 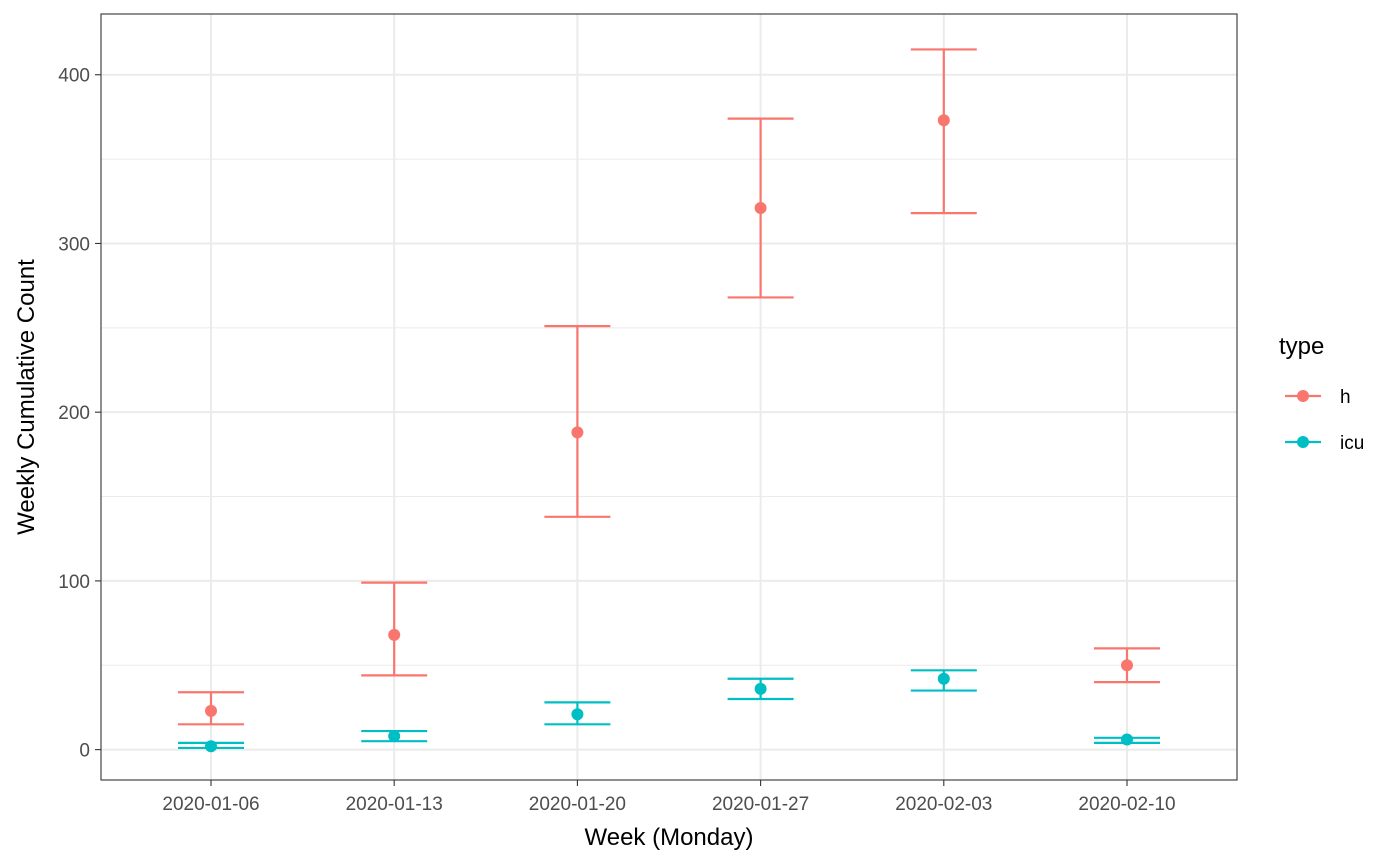 What do you see at coordinates (577, 804) in the screenshot?
I see `x-tick-label: 2020-01-20` at bounding box center [577, 804].